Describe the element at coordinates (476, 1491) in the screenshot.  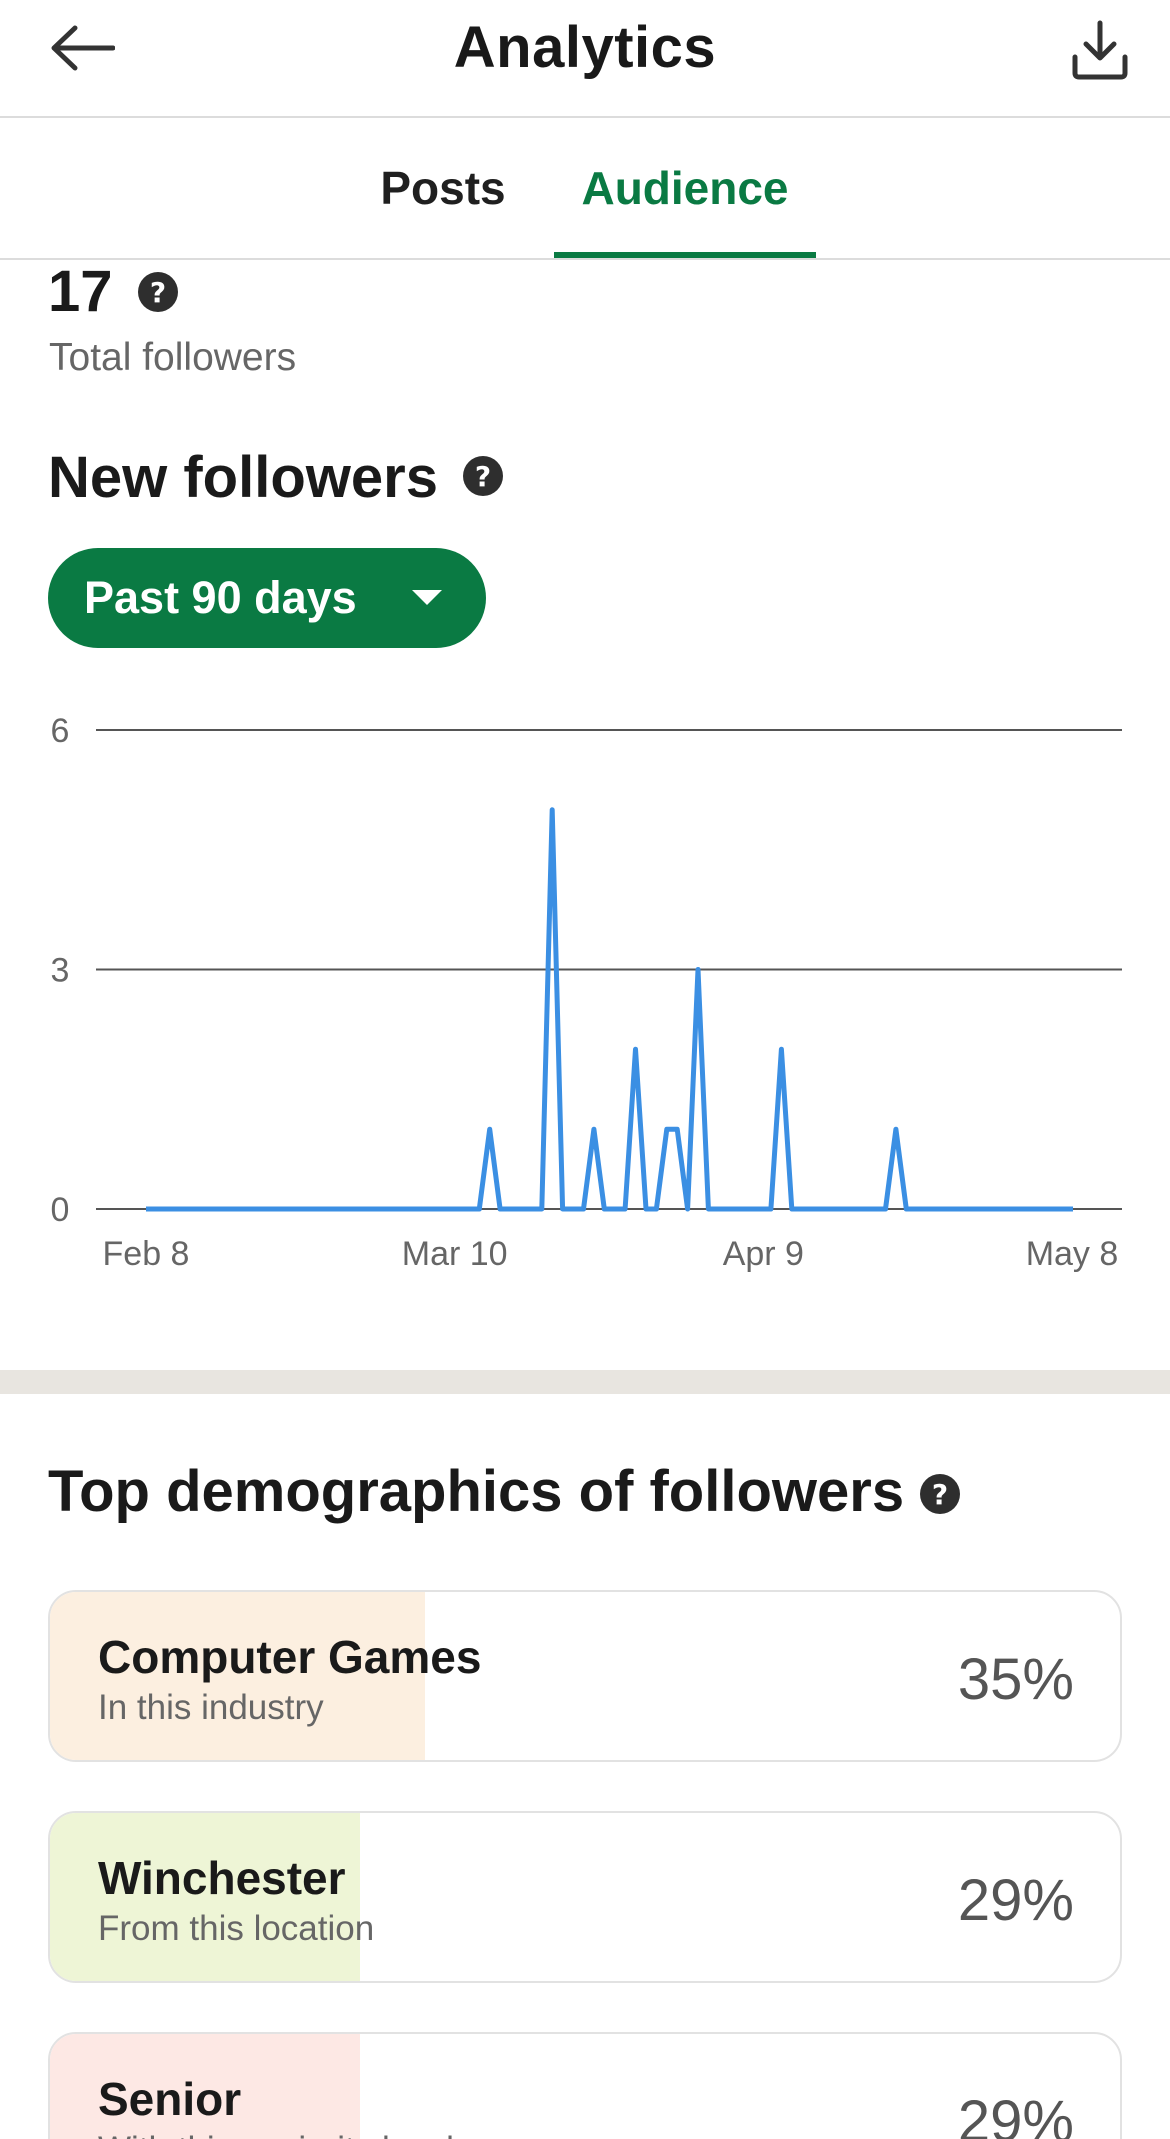
I see `demographics-title: Top demographics of followers` at that location.